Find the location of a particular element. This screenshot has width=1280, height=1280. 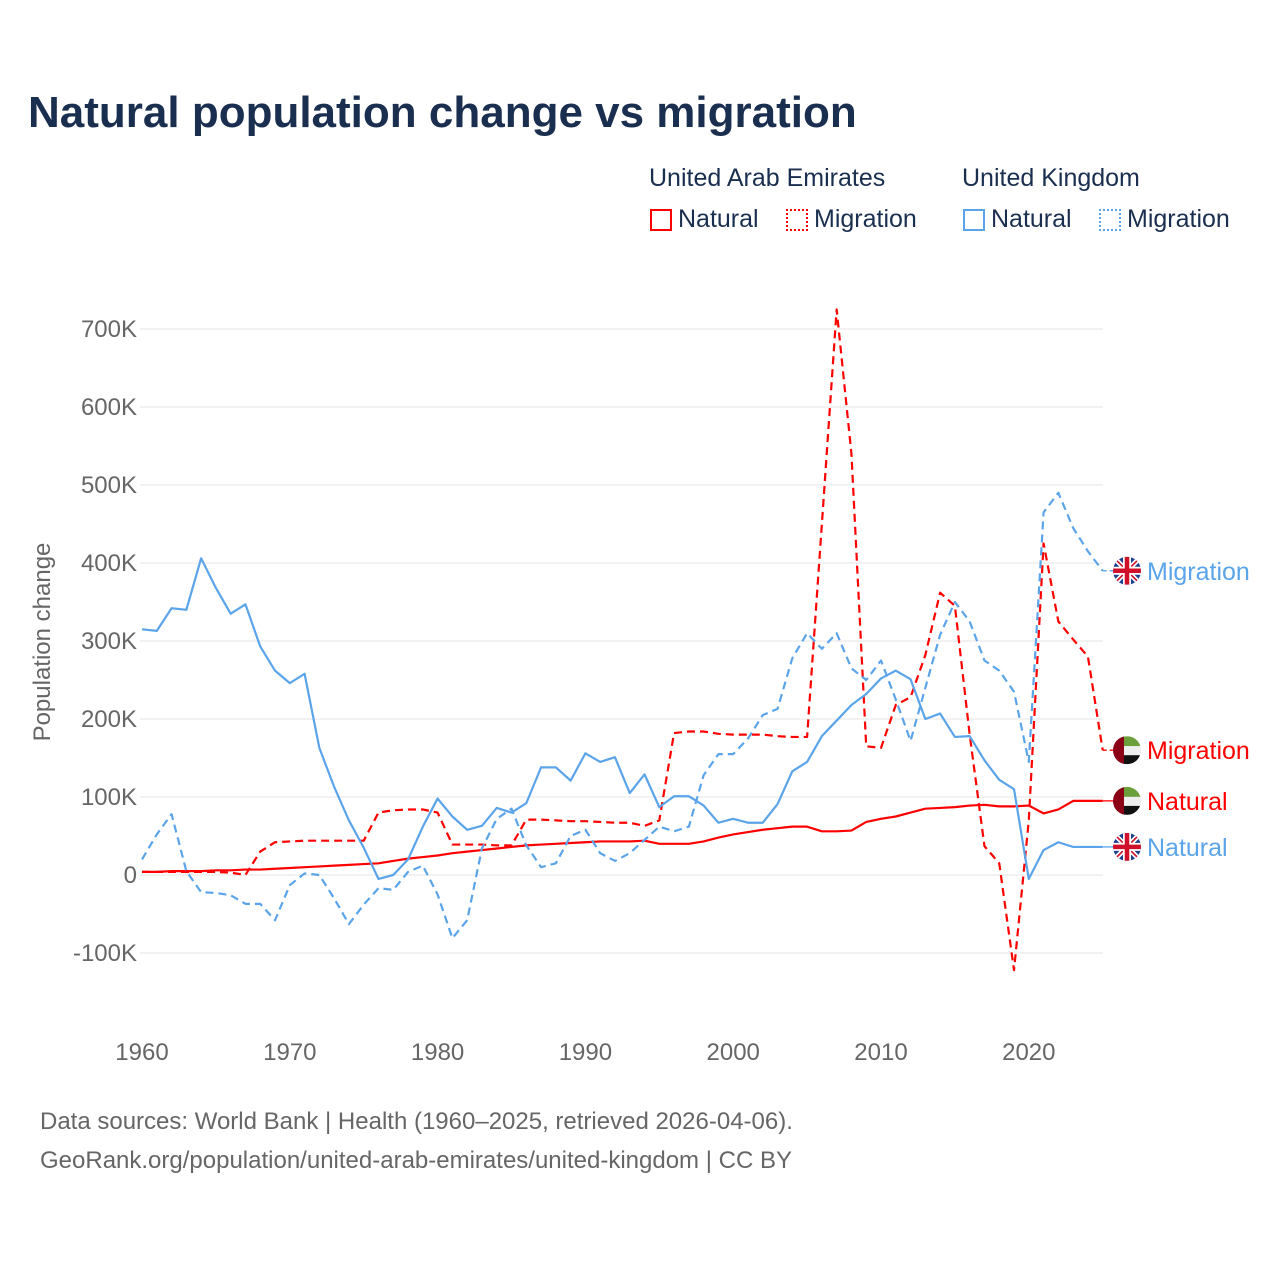

series-line-uae-natural is located at coordinates (622, 836).